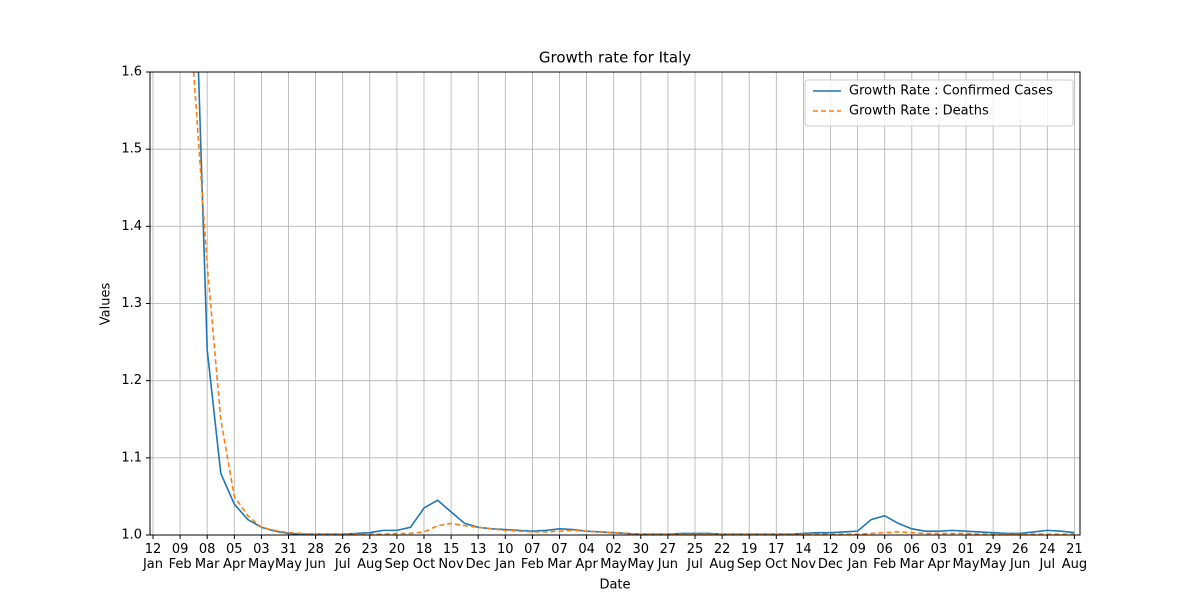  Describe the element at coordinates (180, 557) in the screenshot. I see `x-tick-label: 09 Feb` at that location.